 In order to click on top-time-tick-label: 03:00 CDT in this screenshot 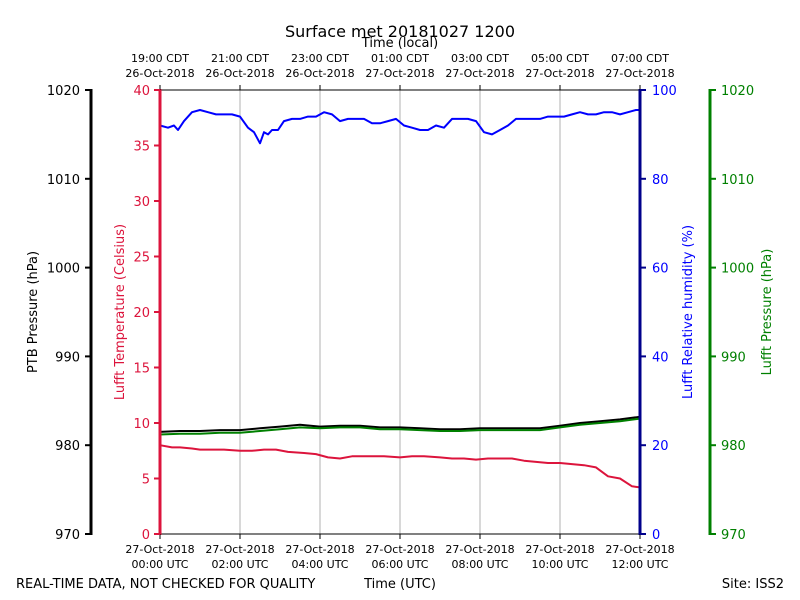, I will do `click(480, 58)`.